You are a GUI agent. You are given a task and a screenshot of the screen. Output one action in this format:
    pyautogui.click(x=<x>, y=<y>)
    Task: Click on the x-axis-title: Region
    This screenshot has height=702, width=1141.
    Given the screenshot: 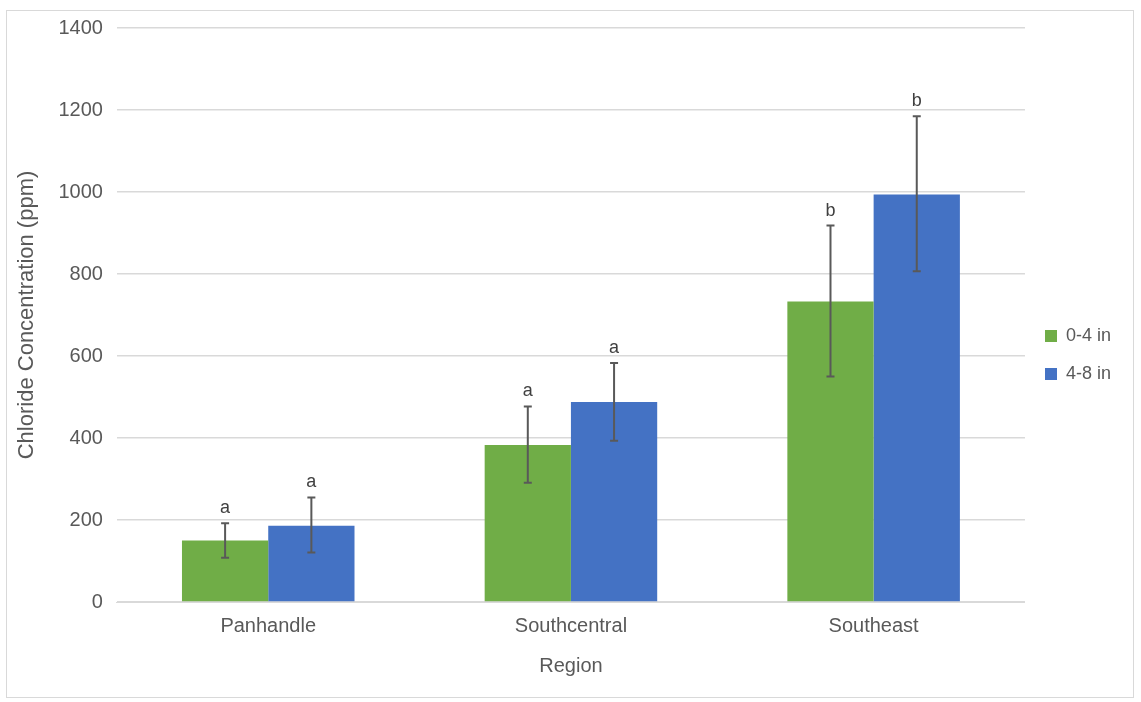 What is the action you would take?
    pyautogui.click(x=571, y=664)
    